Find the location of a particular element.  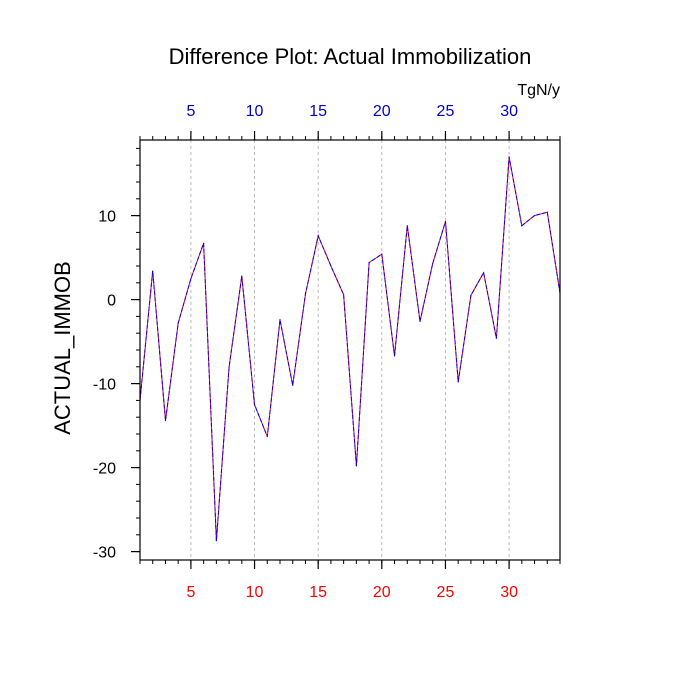

x-tick-label-top-20: 20 is located at coordinates (382, 111).